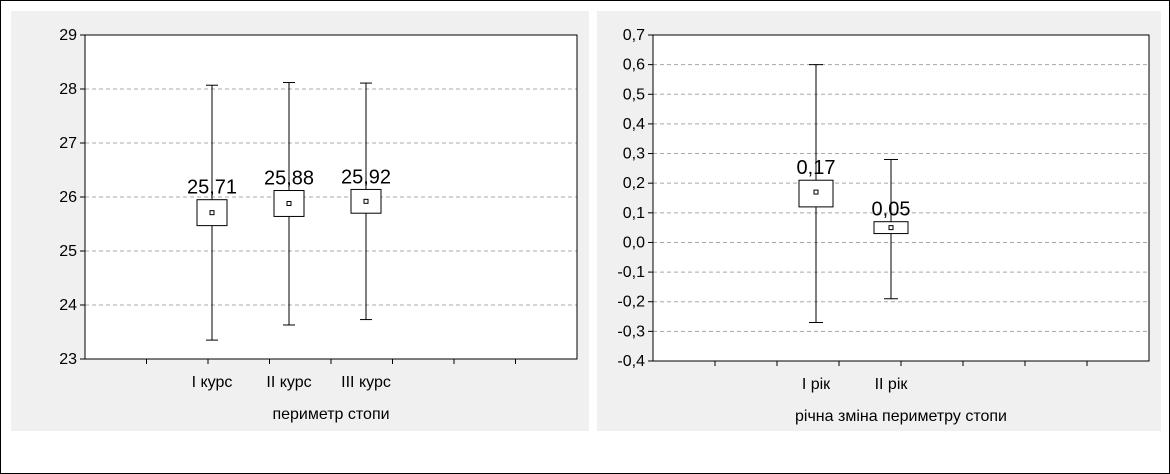 Image resolution: width=1170 pixels, height=474 pixels. What do you see at coordinates (634, 124) in the screenshot?
I see `y-tick-label: 0,4` at bounding box center [634, 124].